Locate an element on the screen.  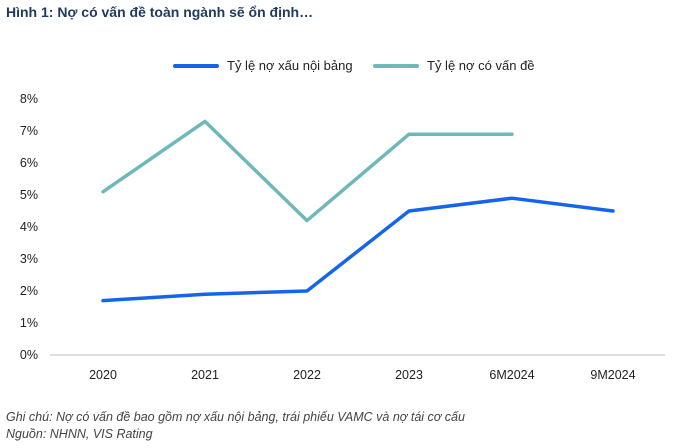
y-tick-label: 1% is located at coordinates (29, 323).